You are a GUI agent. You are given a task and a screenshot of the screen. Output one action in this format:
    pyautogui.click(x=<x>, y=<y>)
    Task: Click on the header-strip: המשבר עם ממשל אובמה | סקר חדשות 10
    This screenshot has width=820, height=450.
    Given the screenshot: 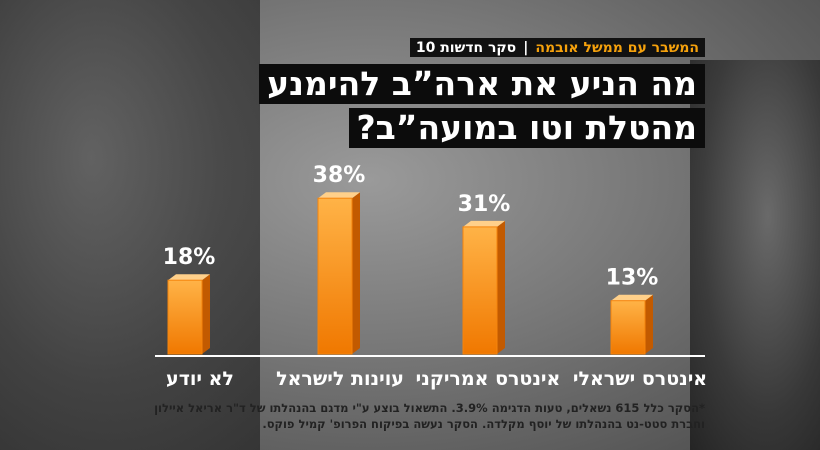 What is the action you would take?
    pyautogui.click(x=557, y=47)
    